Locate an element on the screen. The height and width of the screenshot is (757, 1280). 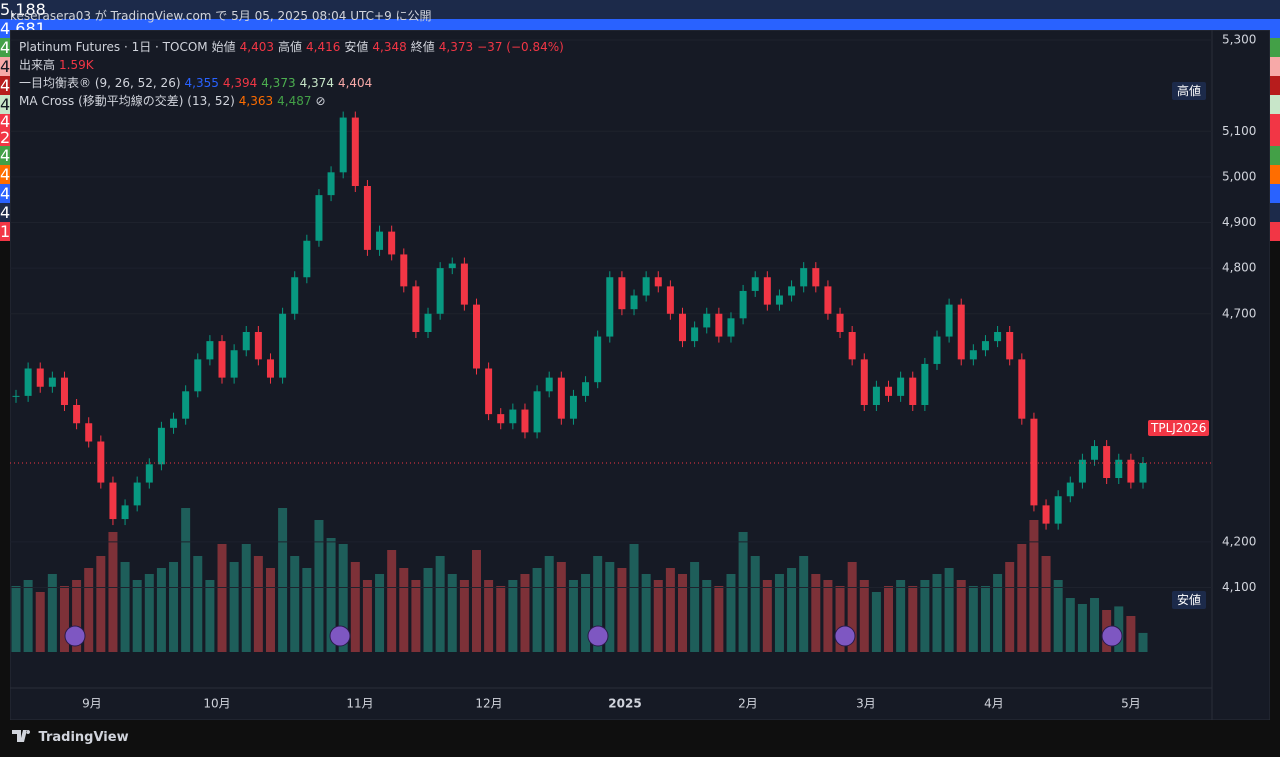
x-tick-label: 5月 is located at coordinates (1131, 704).